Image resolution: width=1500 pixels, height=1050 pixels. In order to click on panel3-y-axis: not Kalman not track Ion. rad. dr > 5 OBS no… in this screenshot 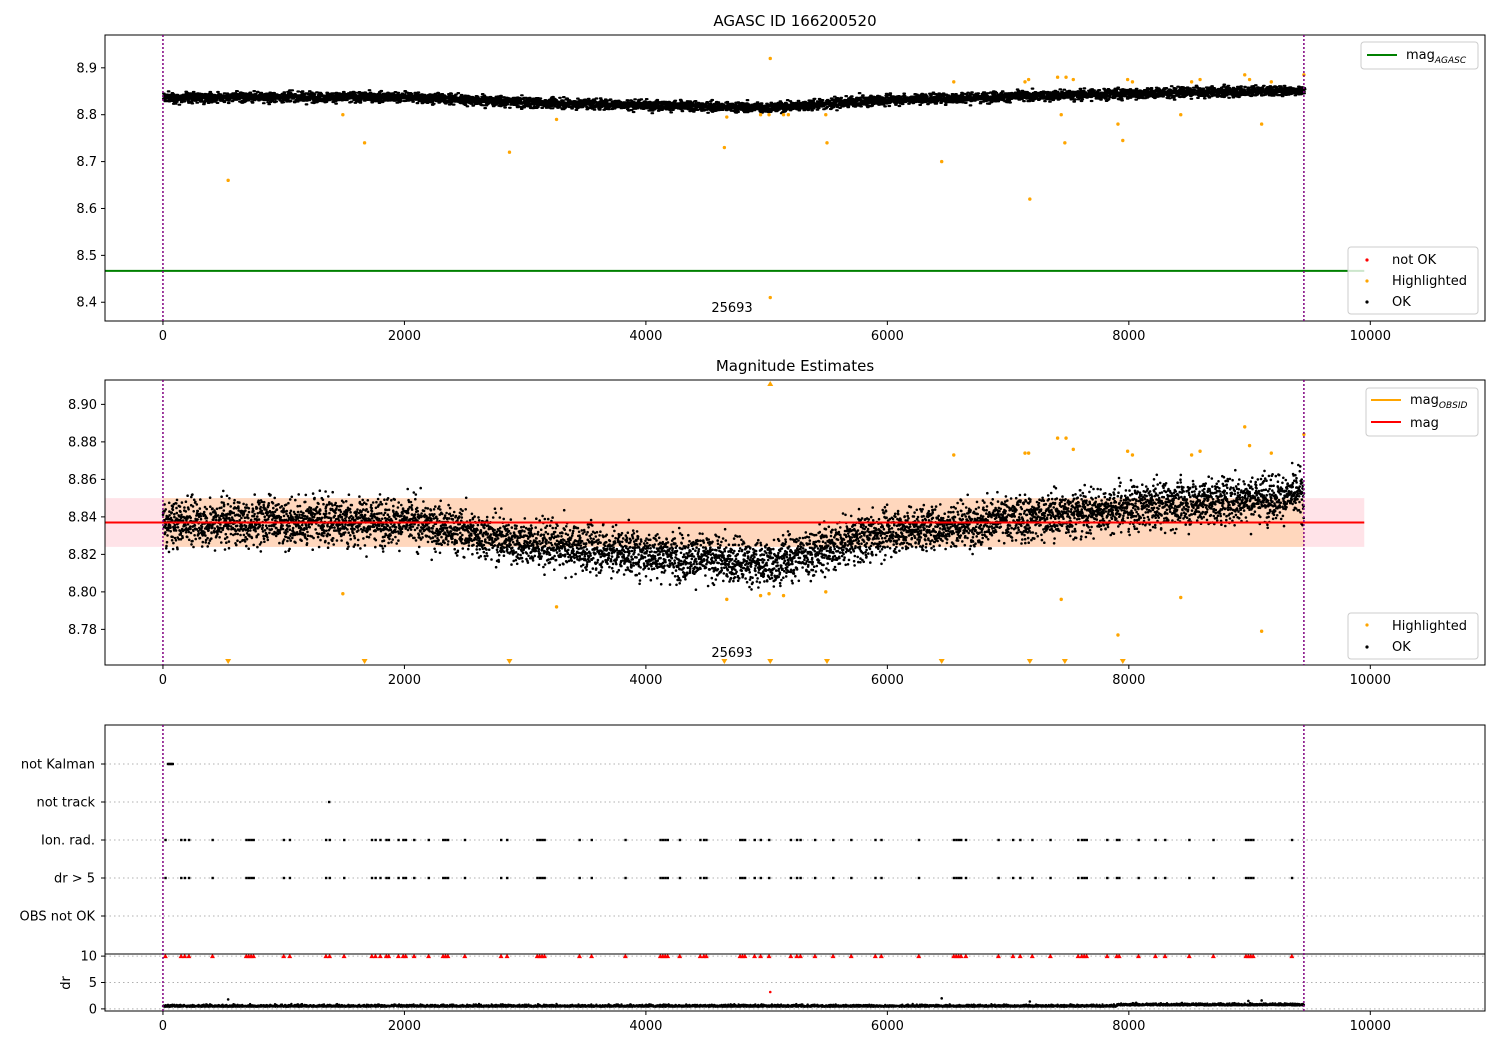, I will do `click(62, 841)`.